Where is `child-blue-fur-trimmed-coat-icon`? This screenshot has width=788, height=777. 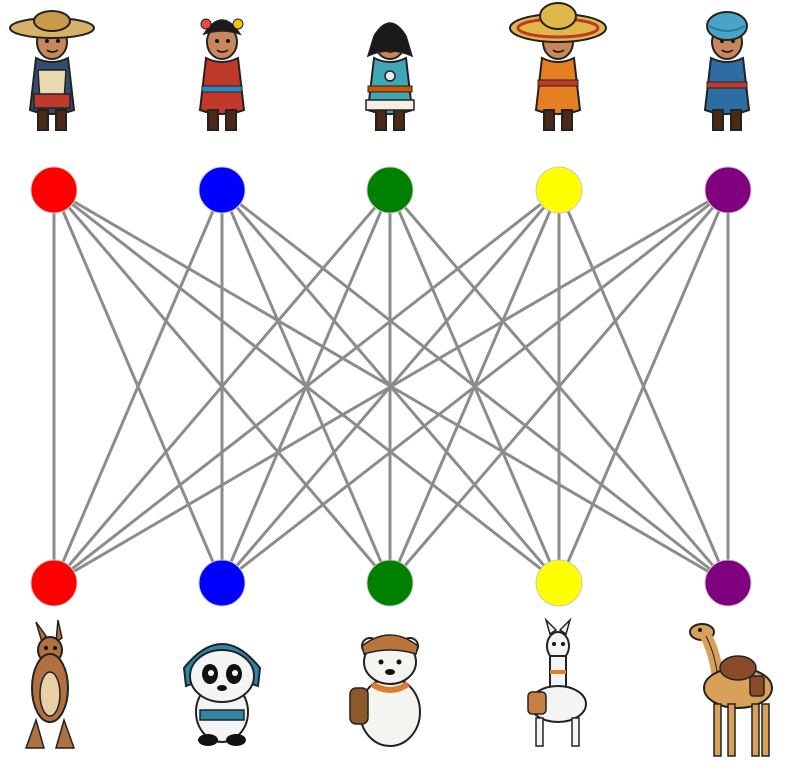 child-blue-fur-trimmed-coat-icon is located at coordinates (390, 76).